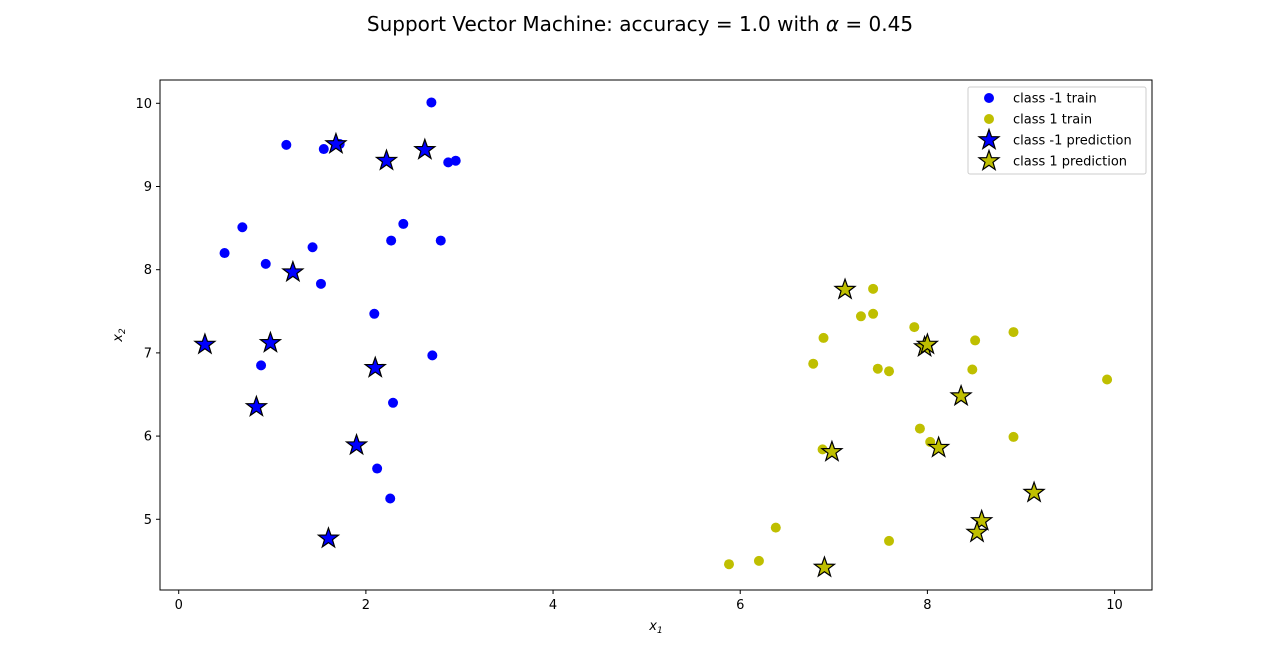  I want to click on legend-label: class -1 train, so click(1055, 99).